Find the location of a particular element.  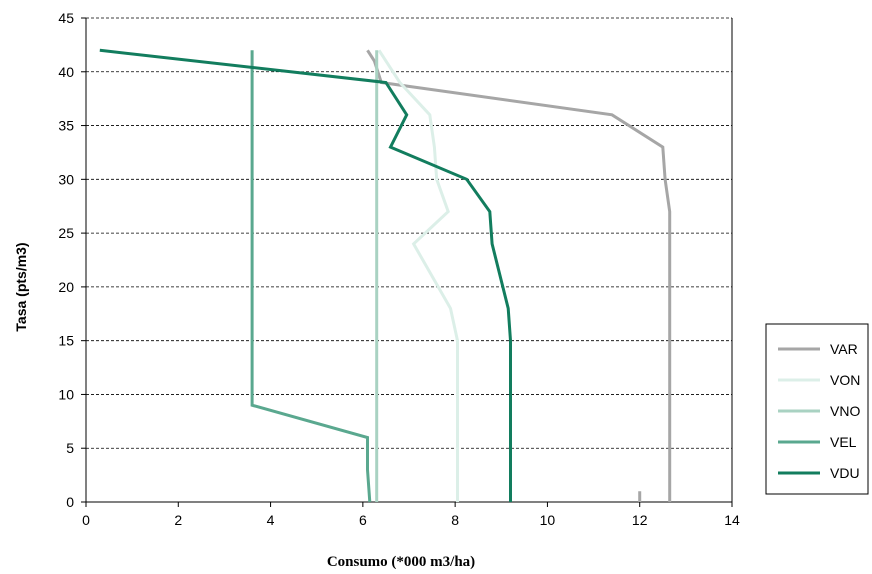

y-tick-labels: 0 5 10 15 20 25 30 35 40 45 is located at coordinates (66, 260).